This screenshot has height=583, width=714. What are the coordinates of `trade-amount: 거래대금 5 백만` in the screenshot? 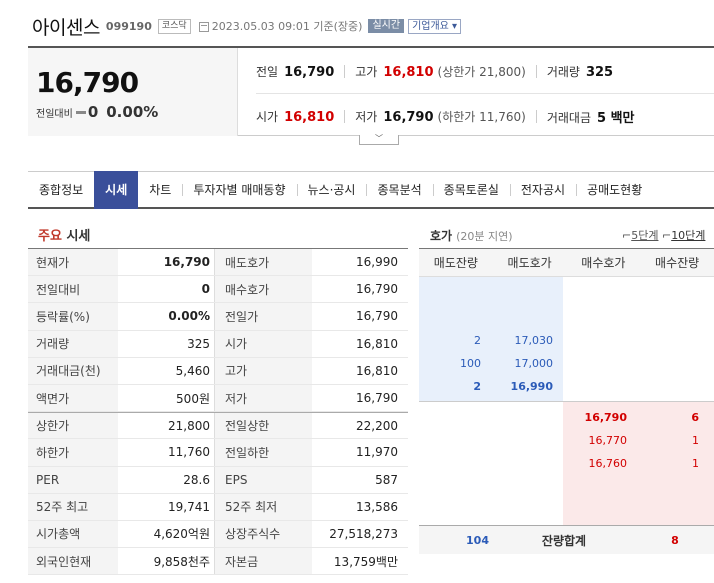 It's located at (591, 116).